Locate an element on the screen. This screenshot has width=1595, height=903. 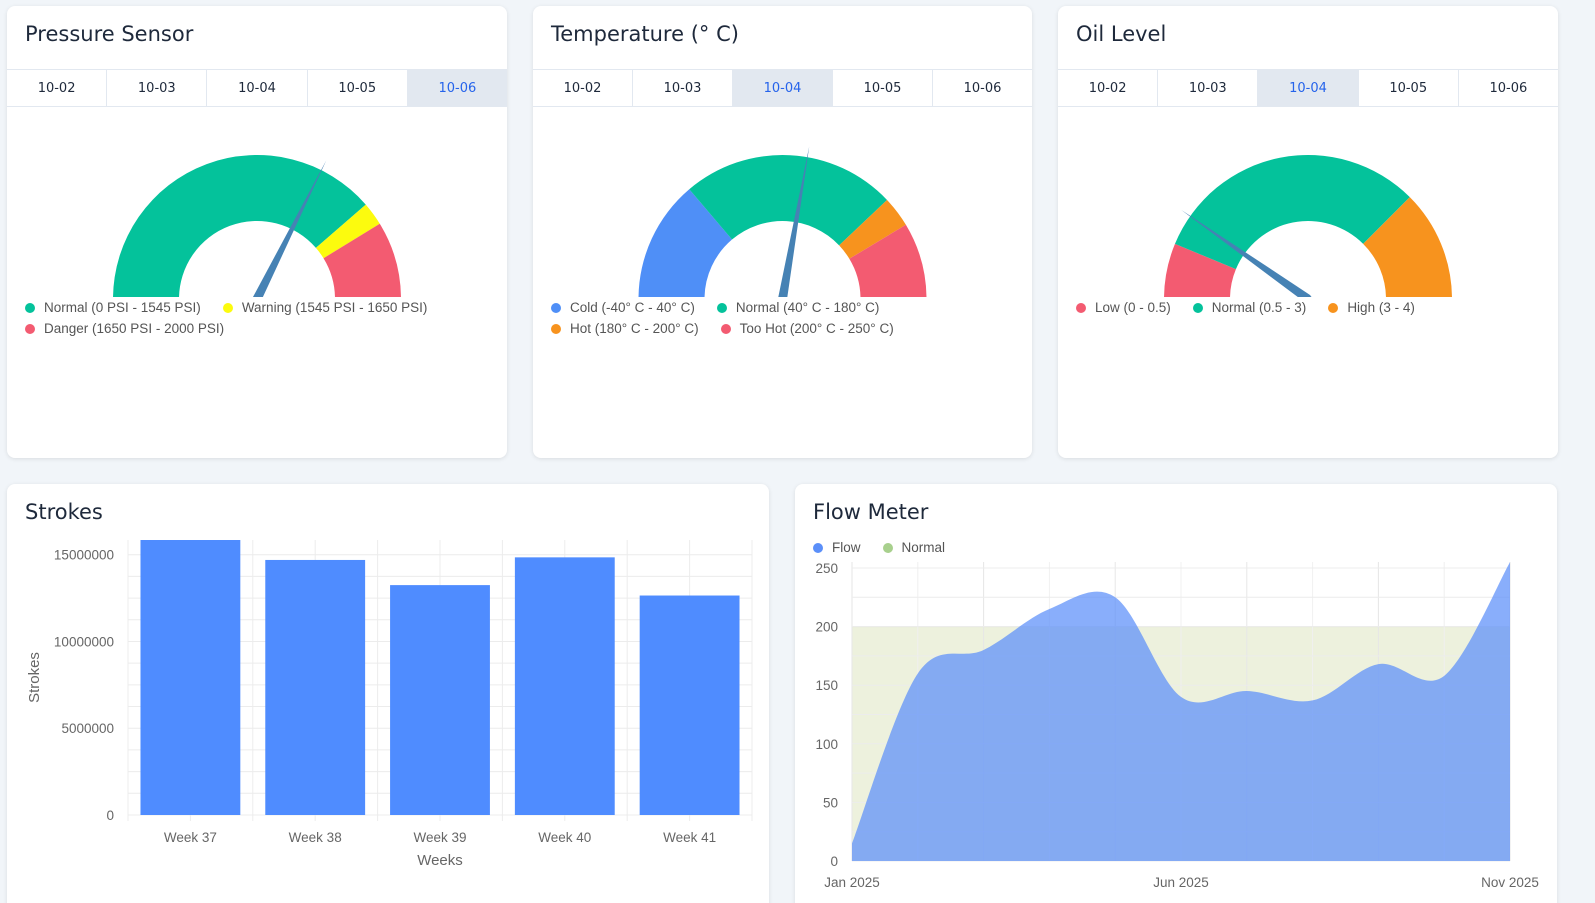
temperature-gauge: 121° C is located at coordinates (782, 221).